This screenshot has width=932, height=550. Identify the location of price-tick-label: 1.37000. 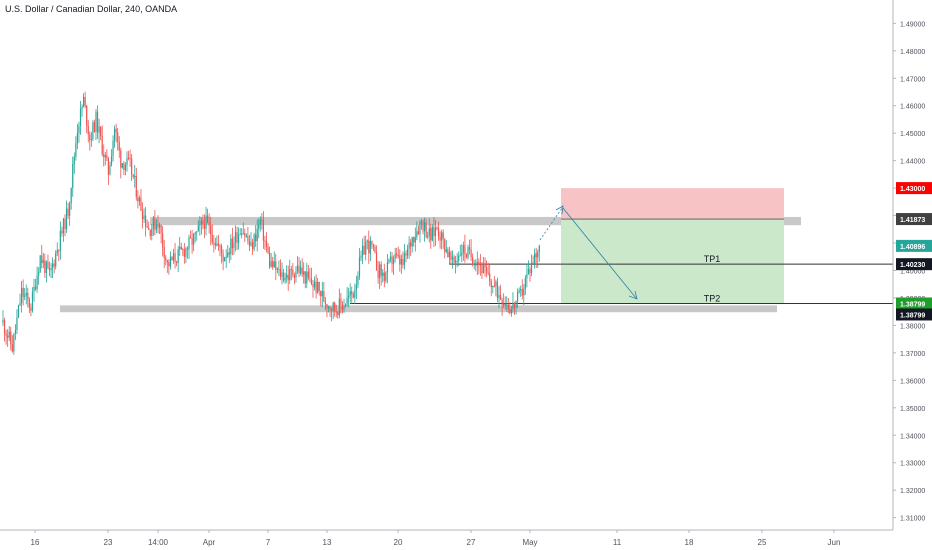
(912, 354).